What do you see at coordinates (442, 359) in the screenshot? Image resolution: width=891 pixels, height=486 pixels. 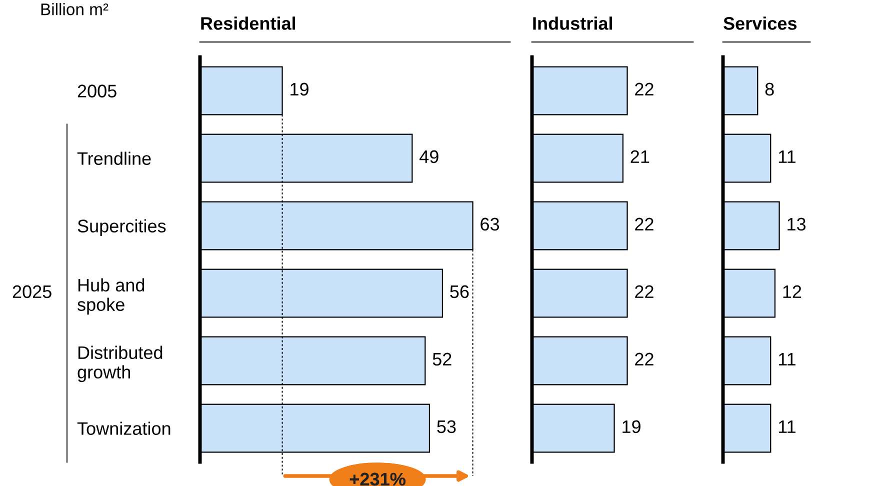 I see `data-label: 52` at bounding box center [442, 359].